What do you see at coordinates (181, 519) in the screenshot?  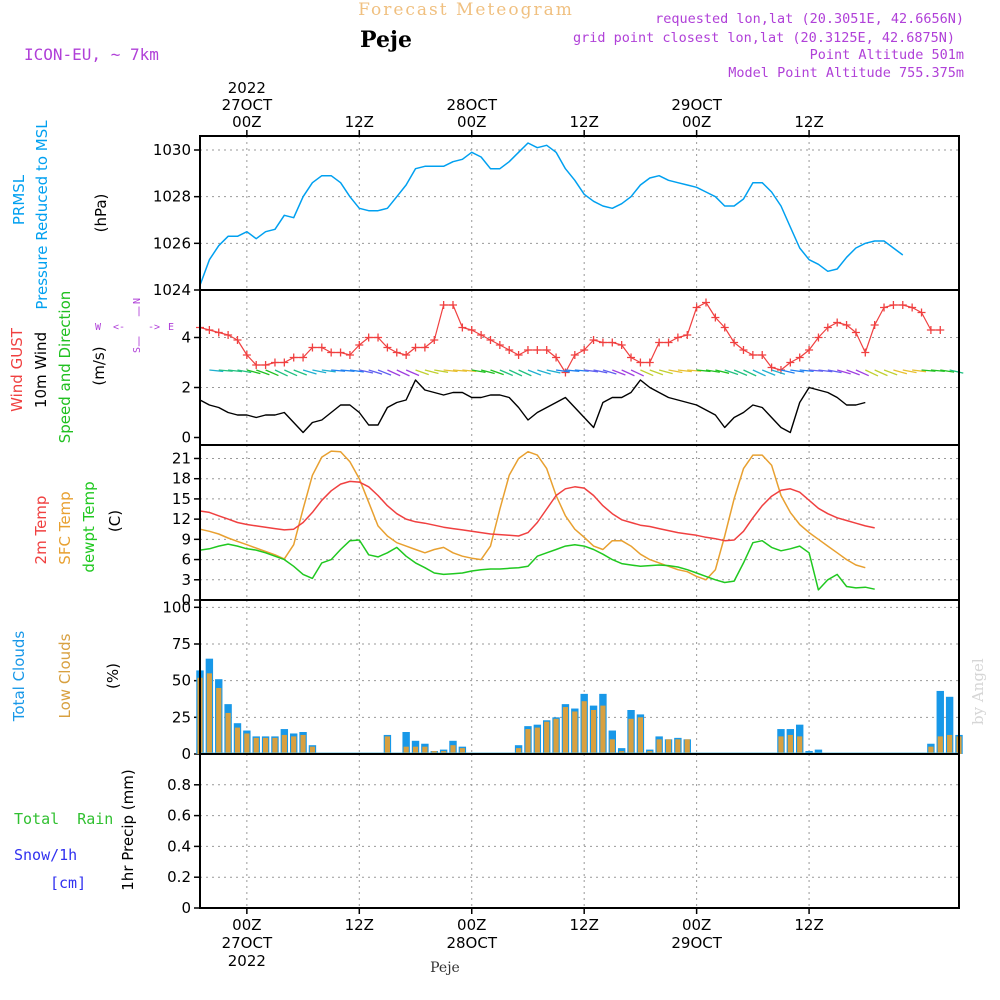 I see `ytick-label-temp: 12` at bounding box center [181, 519].